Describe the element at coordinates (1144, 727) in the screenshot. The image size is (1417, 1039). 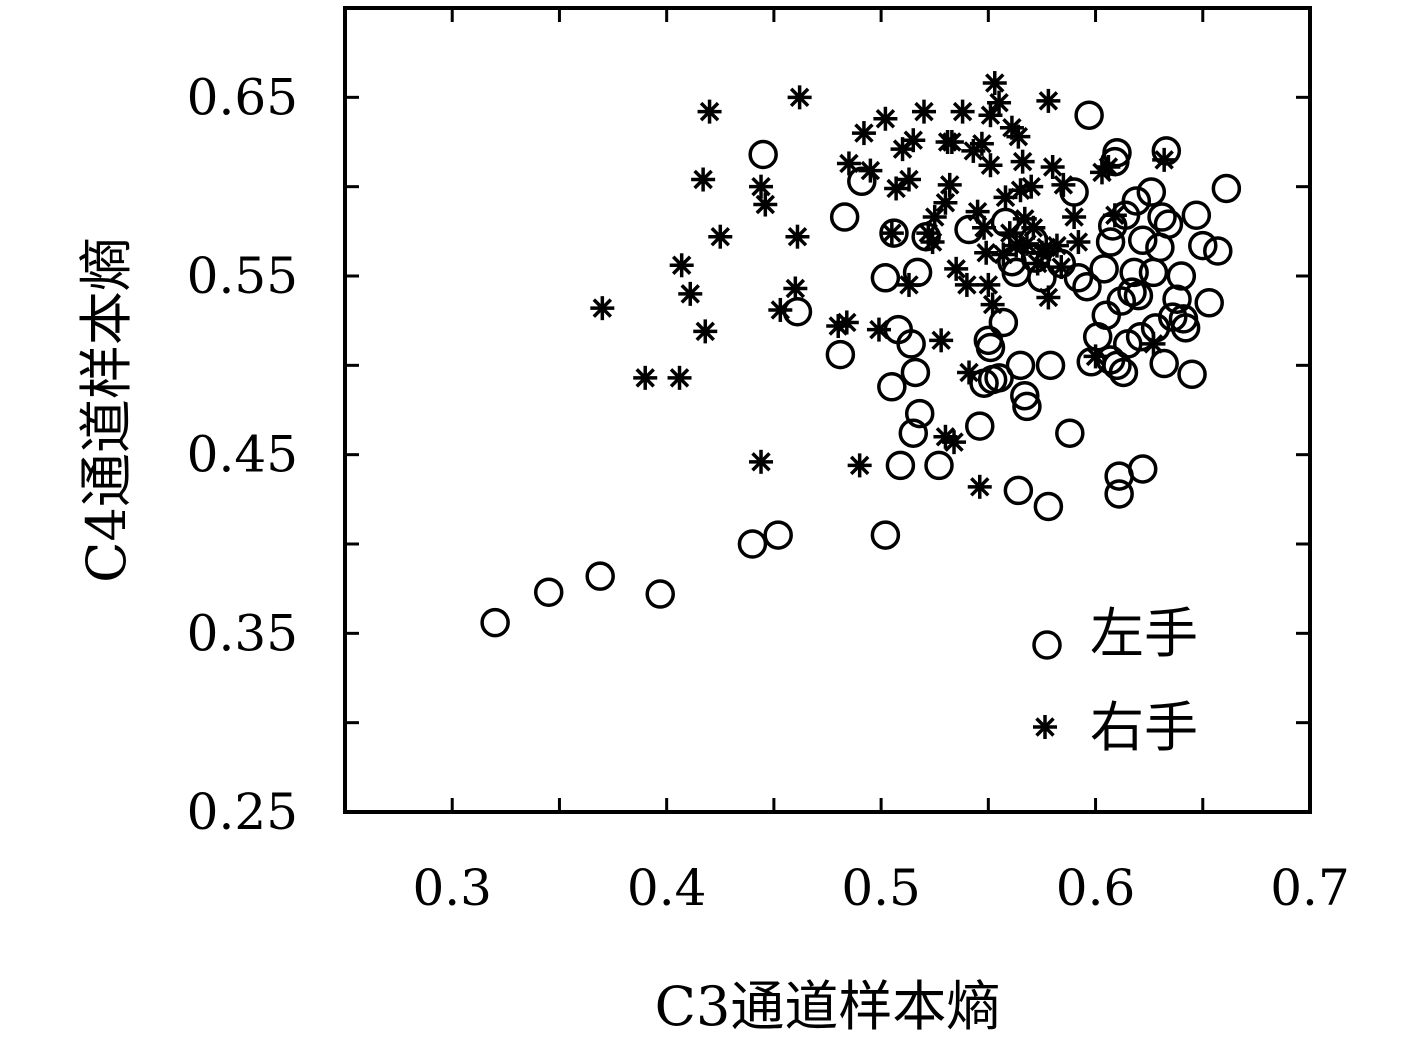
I see `legend-label-right-hand: 右手` at that location.